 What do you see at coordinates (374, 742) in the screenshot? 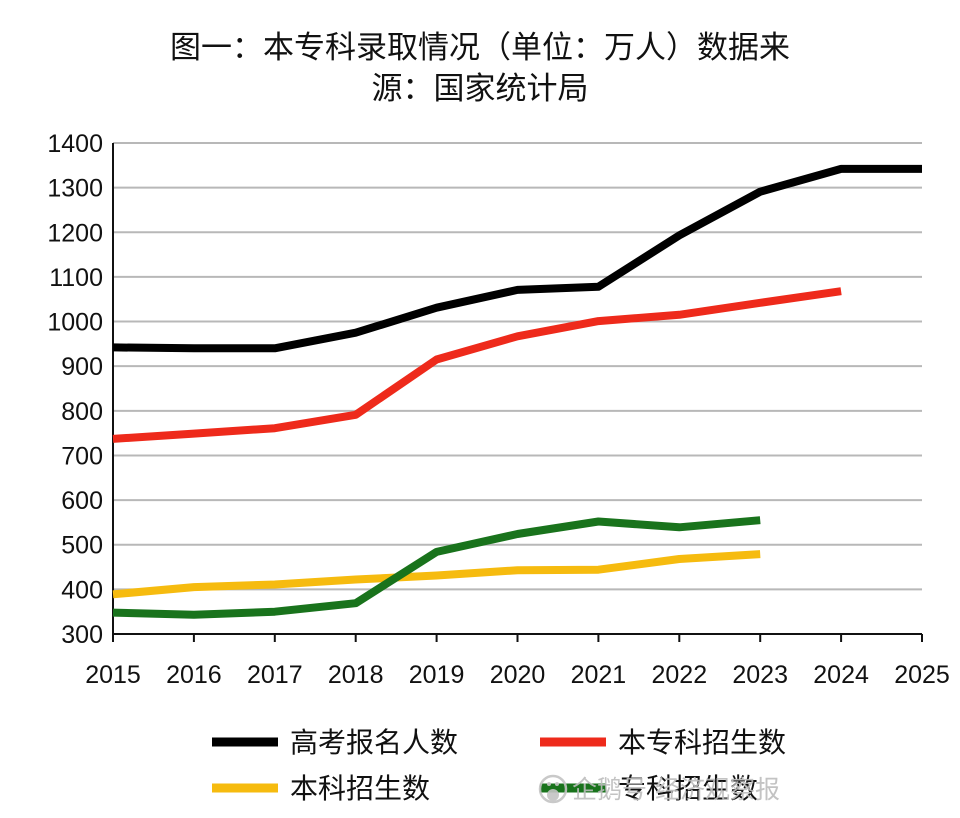
I see `legend-label: 高考报名人数` at bounding box center [374, 742].